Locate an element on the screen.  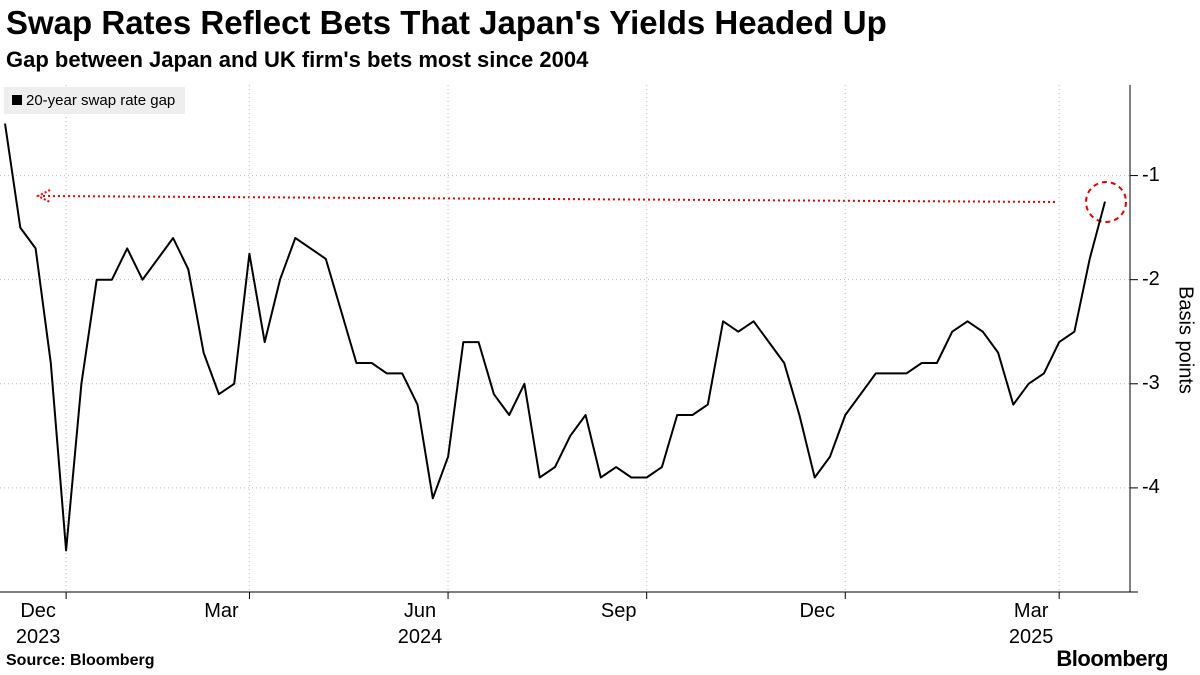
legend: 20-year swap rate gap is located at coordinates (95, 100).